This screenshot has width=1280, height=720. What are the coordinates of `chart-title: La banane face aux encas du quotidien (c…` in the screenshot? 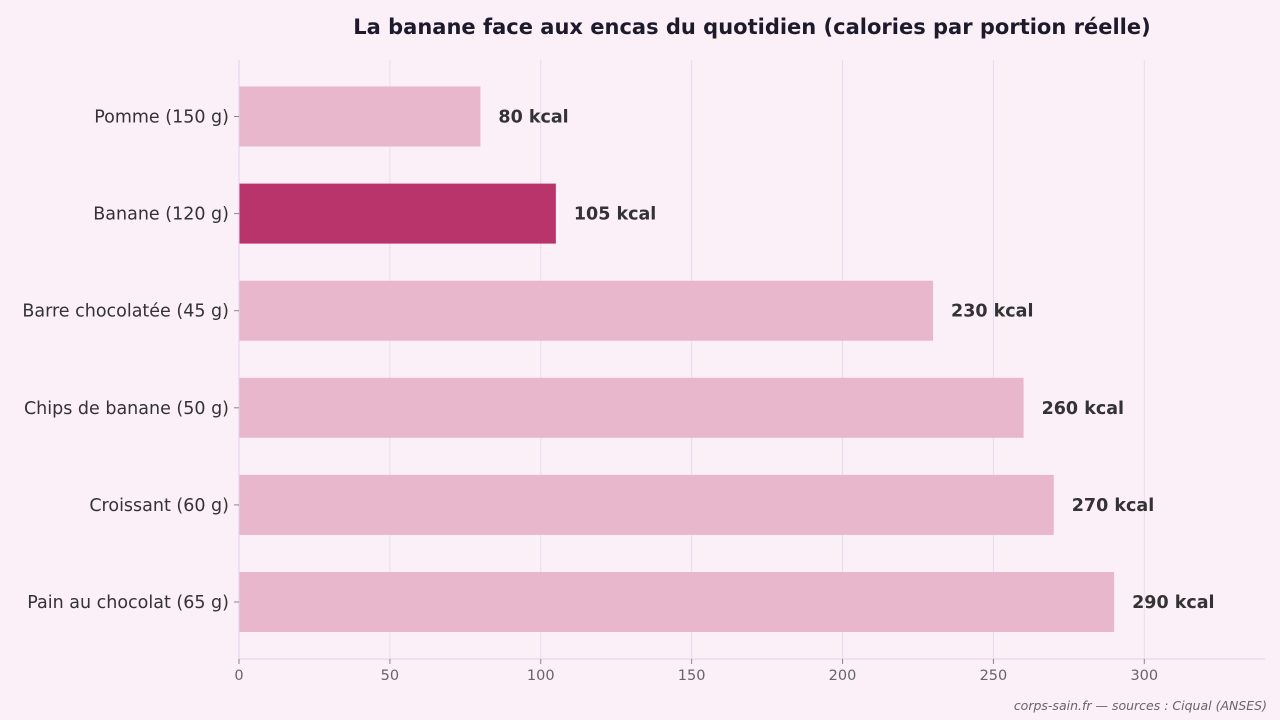 It's located at (751, 27).